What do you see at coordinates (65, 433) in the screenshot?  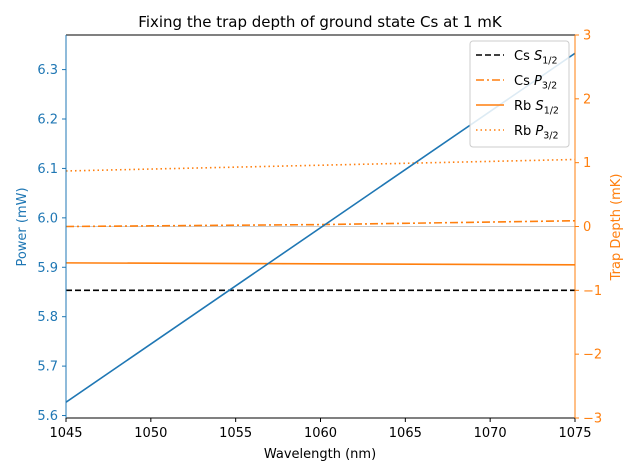 I see `x-tick-label: 1045` at bounding box center [65, 433].